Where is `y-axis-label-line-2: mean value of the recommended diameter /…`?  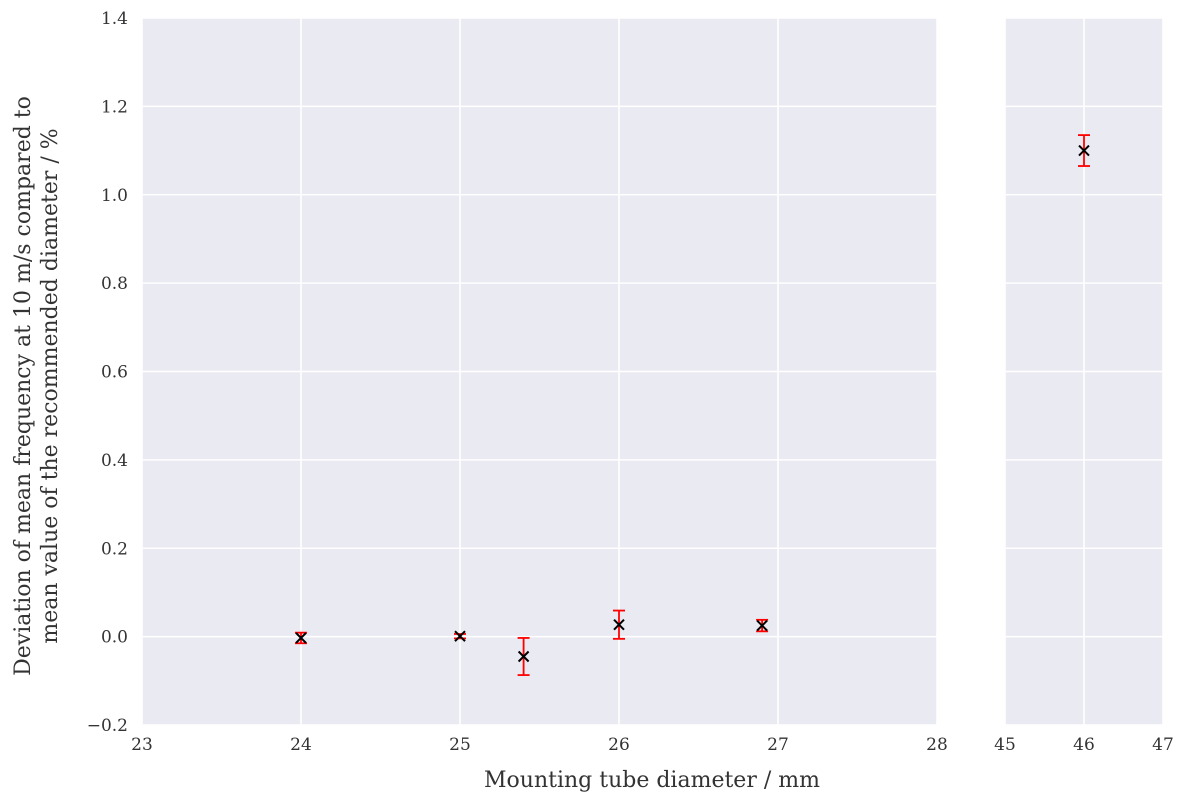
y-axis-label-line-2: mean value of the recommended diameter /… is located at coordinates (50, 385).